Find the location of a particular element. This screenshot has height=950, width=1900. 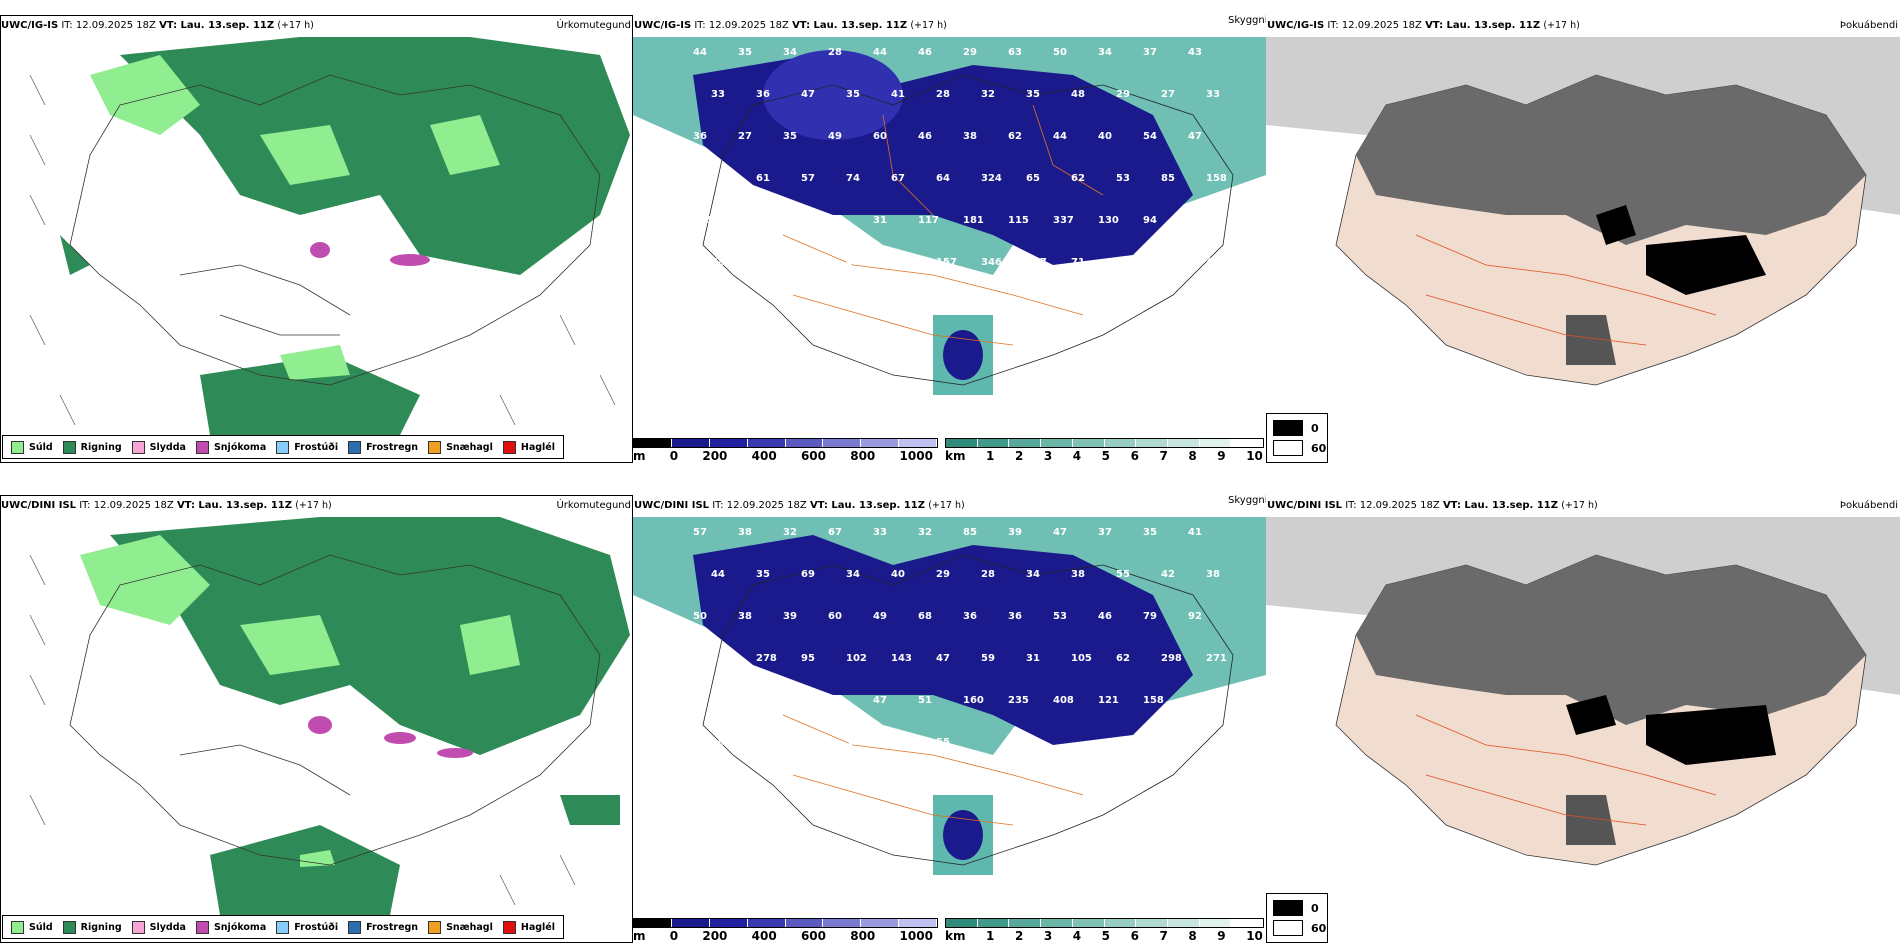

km-scale-labels-2: km 1 2 3 4 5 6 7 8 9 10 is located at coordinates (1104, 936).